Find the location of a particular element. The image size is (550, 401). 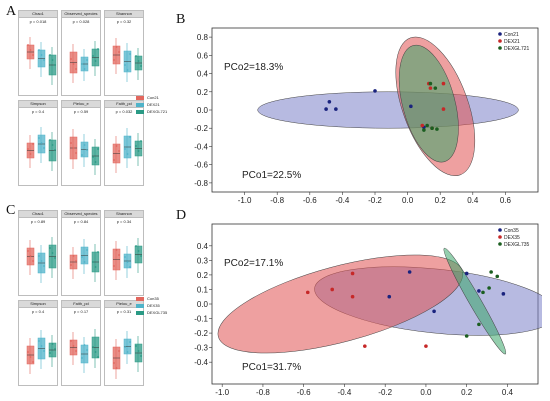

x-tick-label: -0.8 is located at coordinates (263, 392).